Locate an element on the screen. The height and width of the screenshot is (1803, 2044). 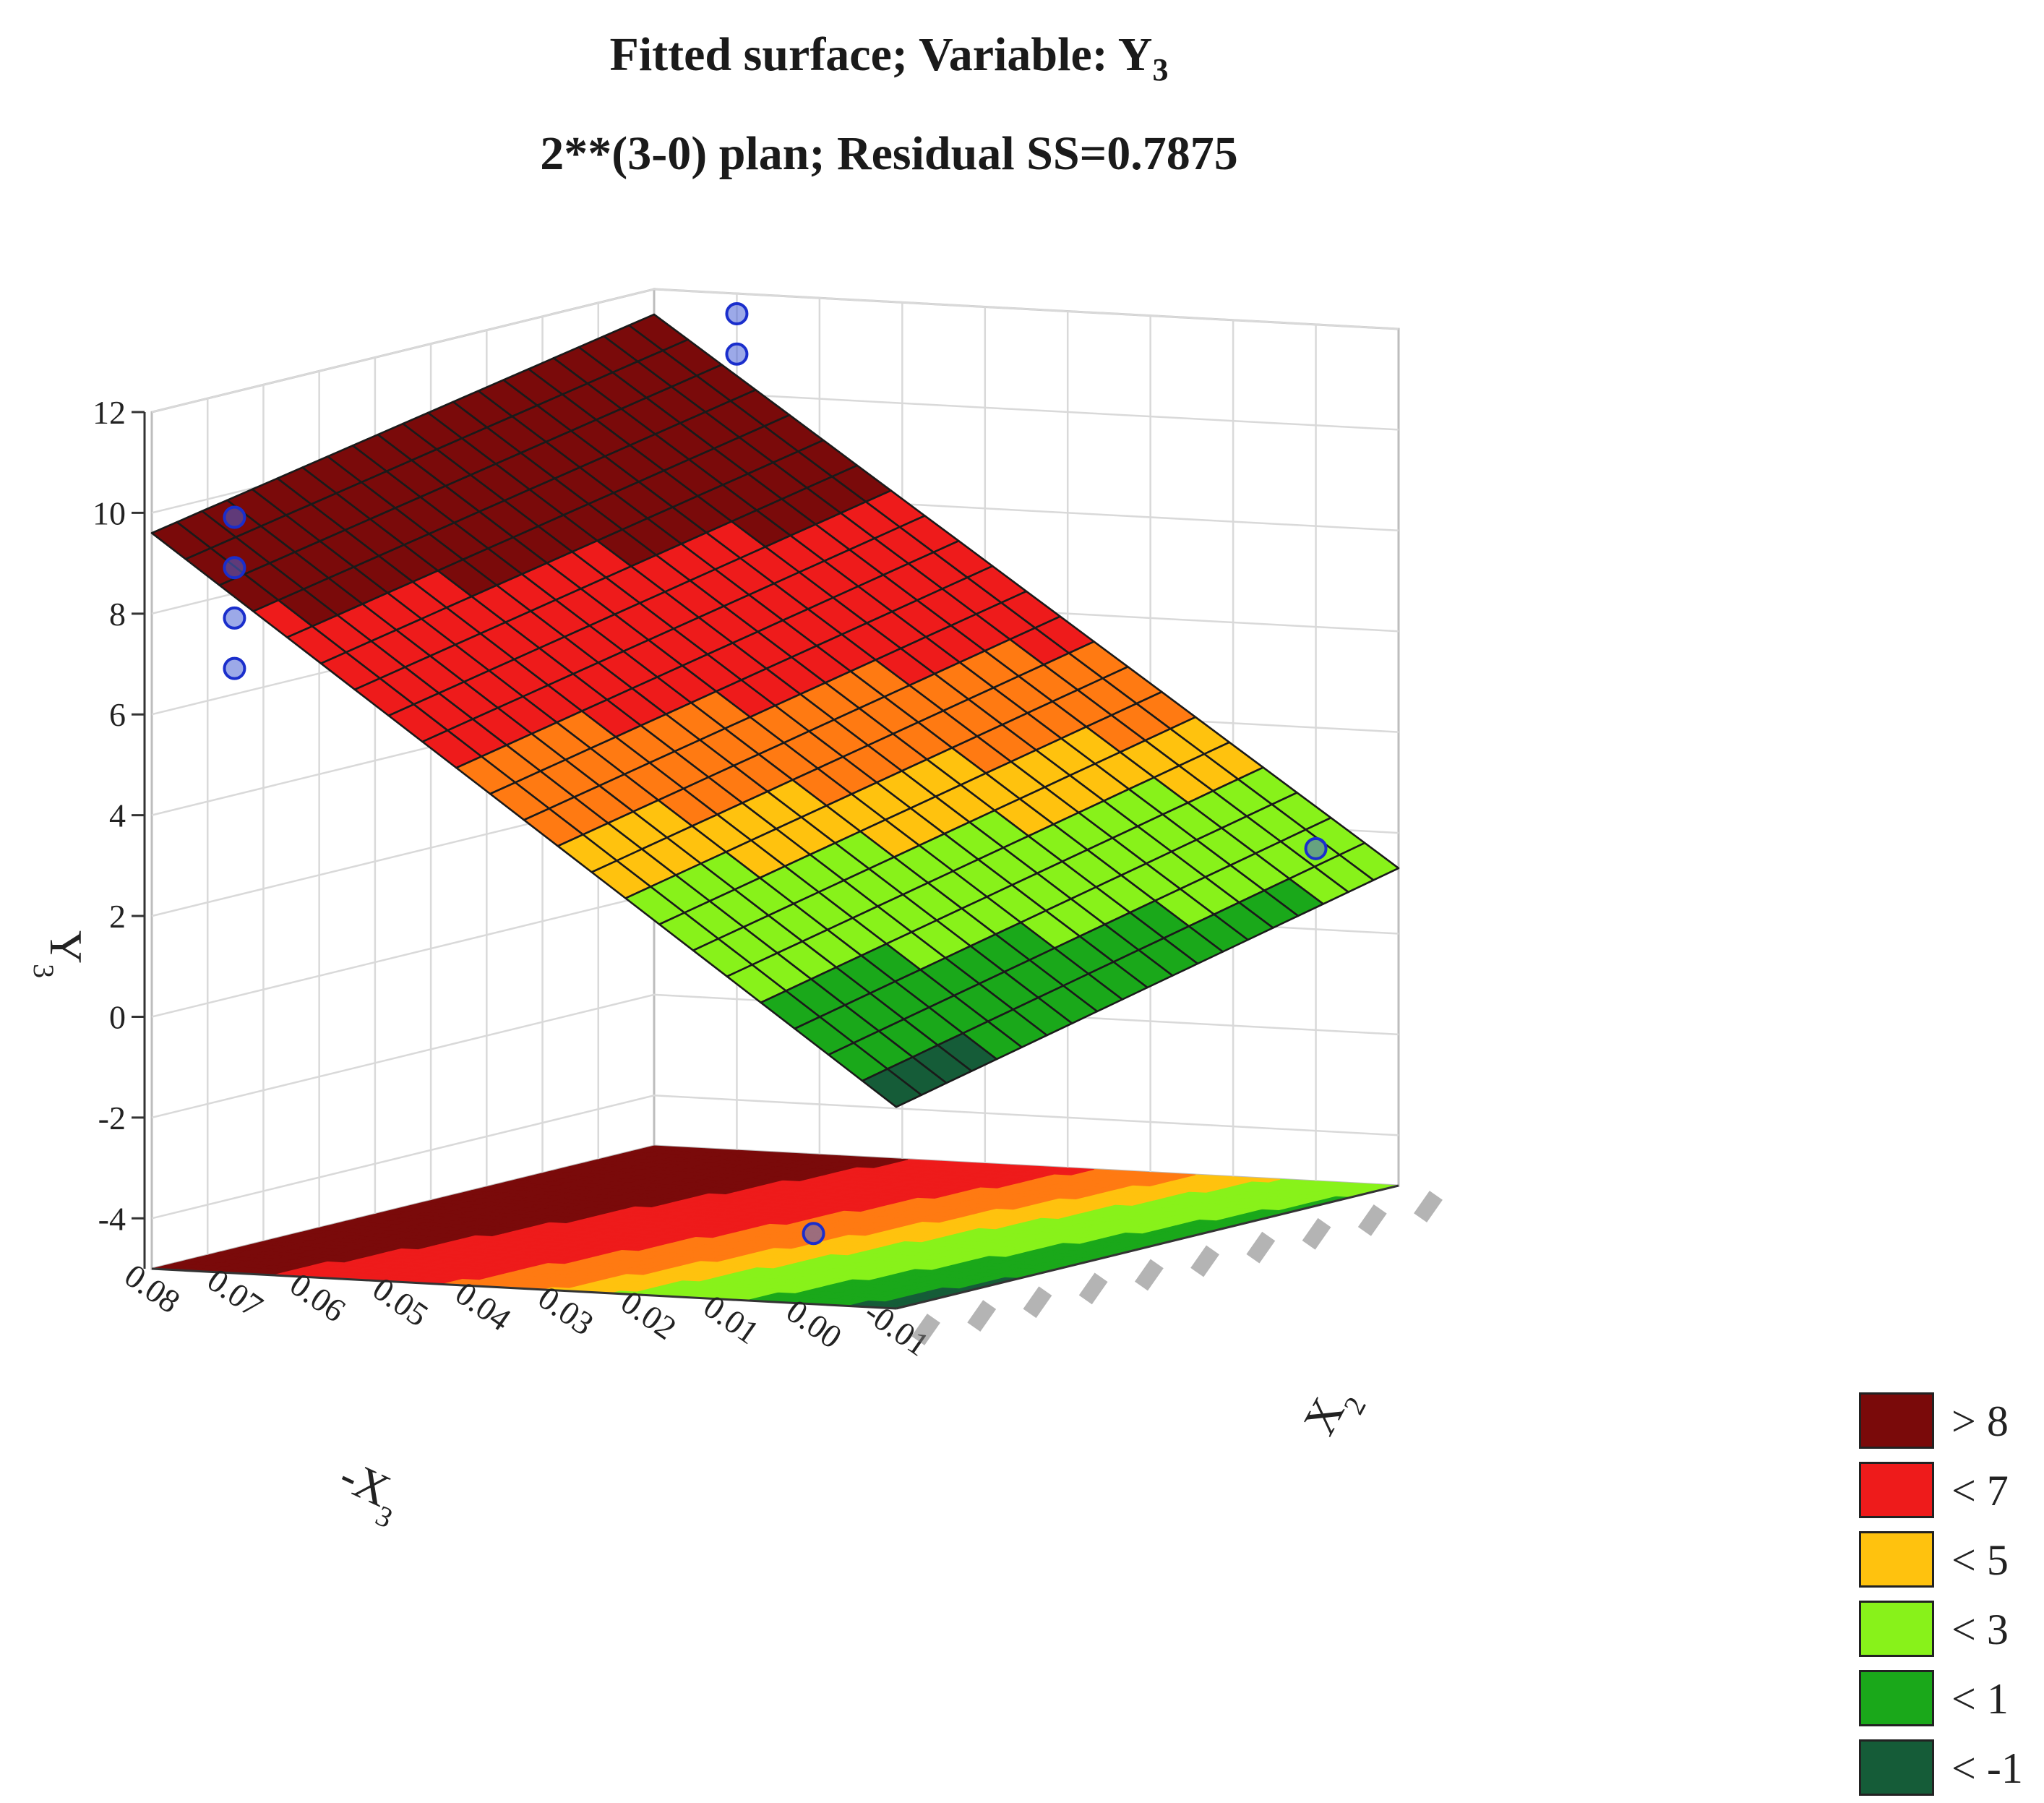
left-axis-line is located at coordinates (524, 1289).